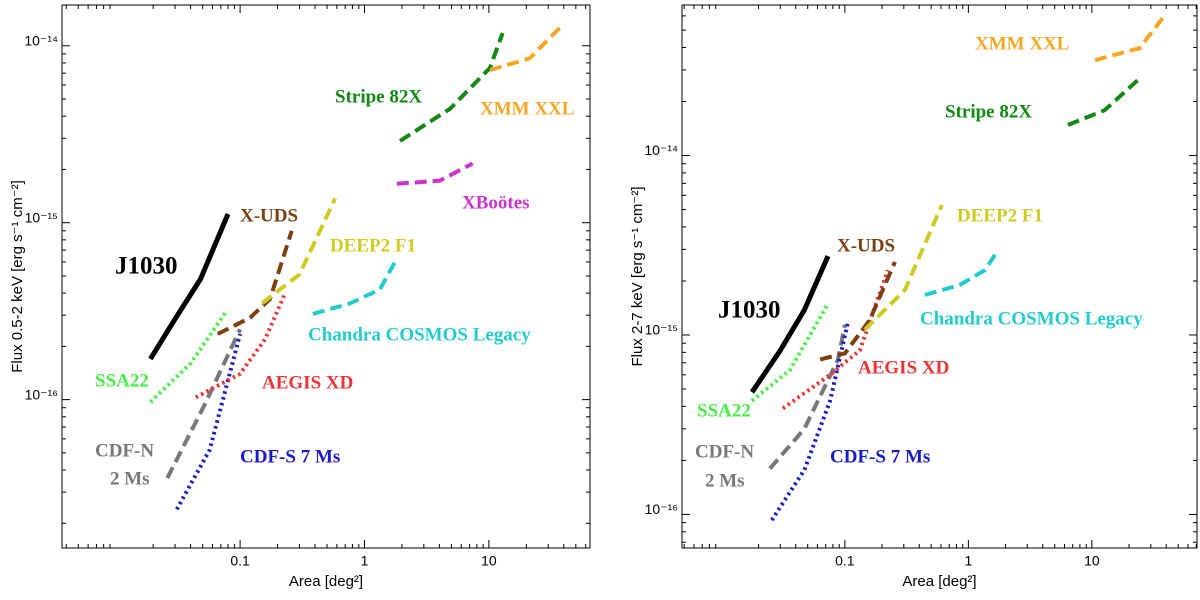 This screenshot has height=600, width=1200. I want to click on y-axis-label: Flux 2-7 keV [erg s⁻¹ cm⁻²], so click(637, 276).